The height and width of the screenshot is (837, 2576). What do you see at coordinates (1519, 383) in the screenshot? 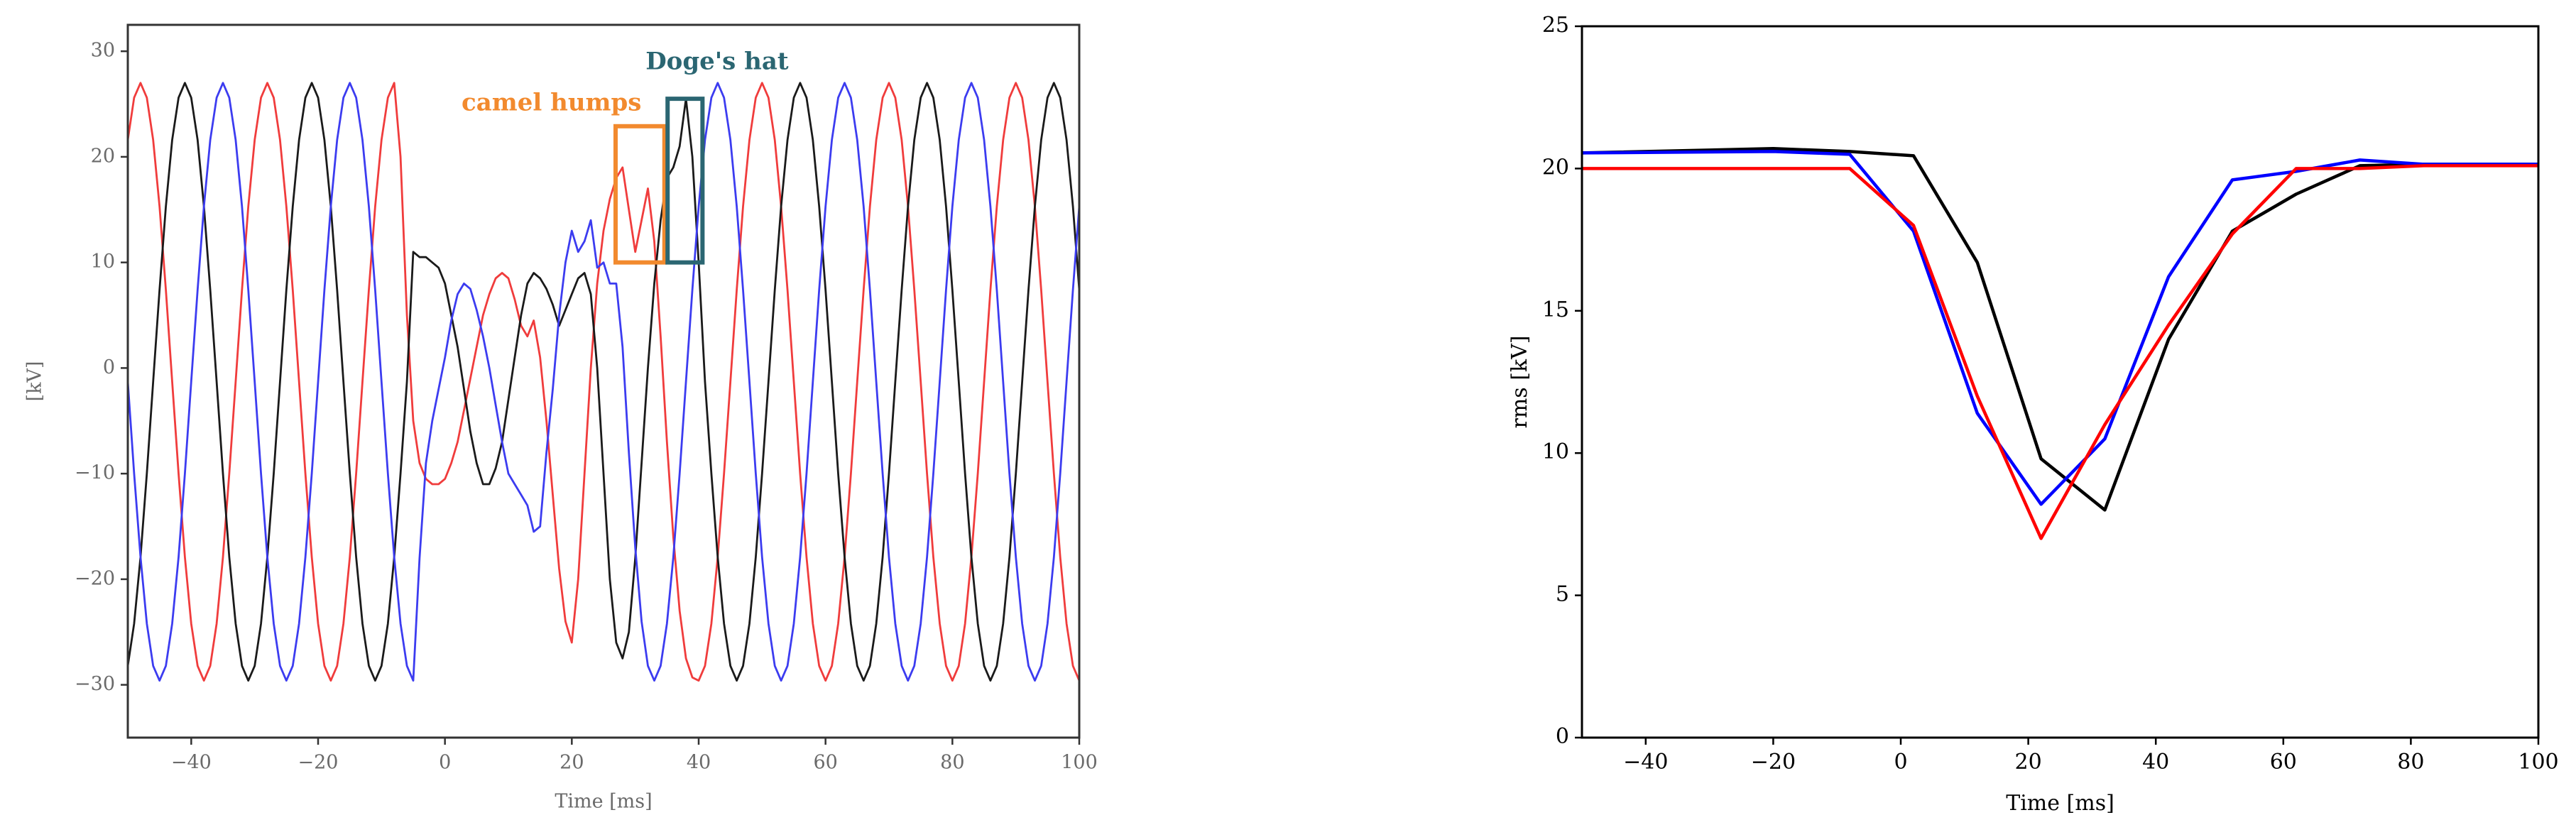
I see `y-axis-label: rms [kV]` at bounding box center [1519, 383].